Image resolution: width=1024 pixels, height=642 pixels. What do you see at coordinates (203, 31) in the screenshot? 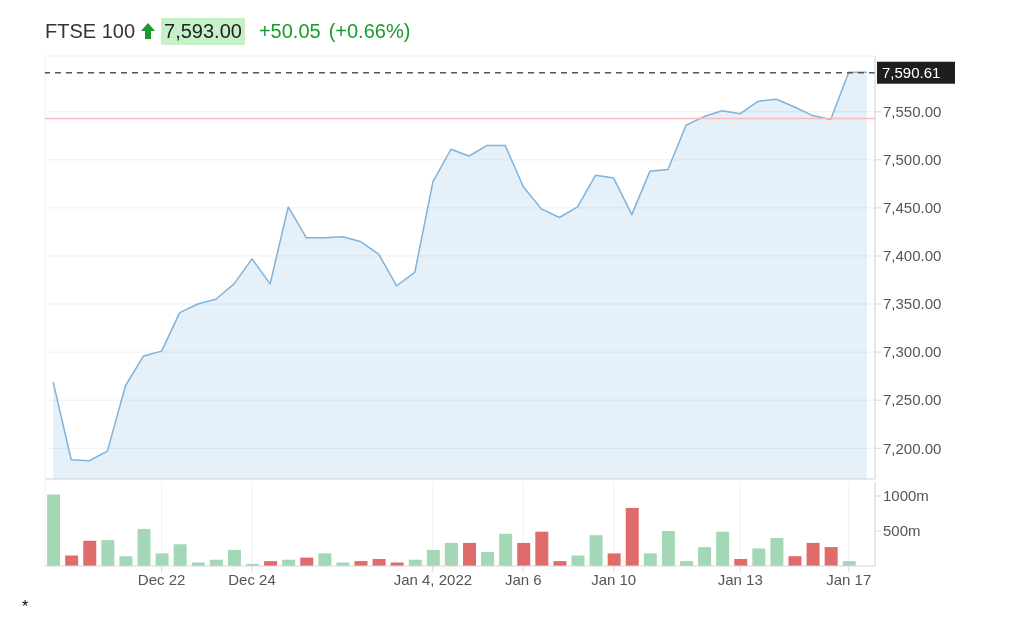
I see `text: 7,593.00` at bounding box center [203, 31].